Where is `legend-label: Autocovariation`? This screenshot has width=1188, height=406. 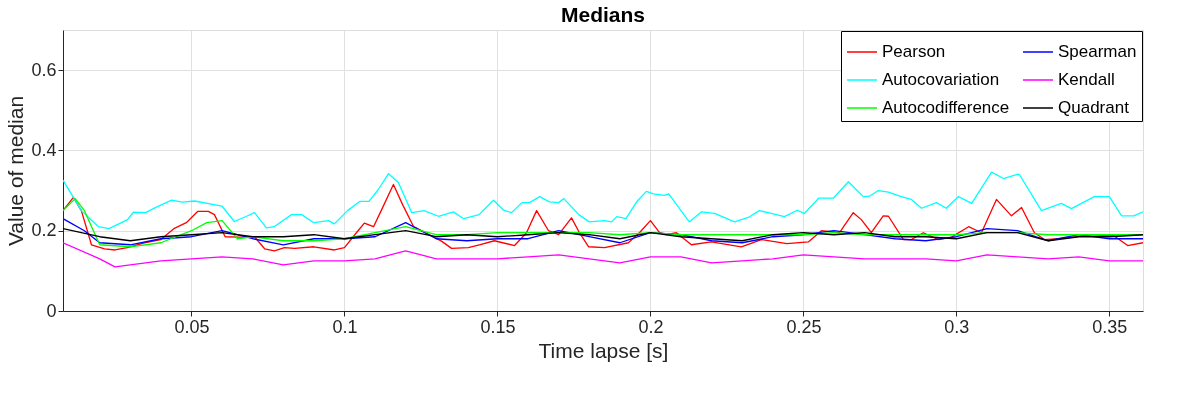
legend-label: Autocovariation is located at coordinates (941, 79).